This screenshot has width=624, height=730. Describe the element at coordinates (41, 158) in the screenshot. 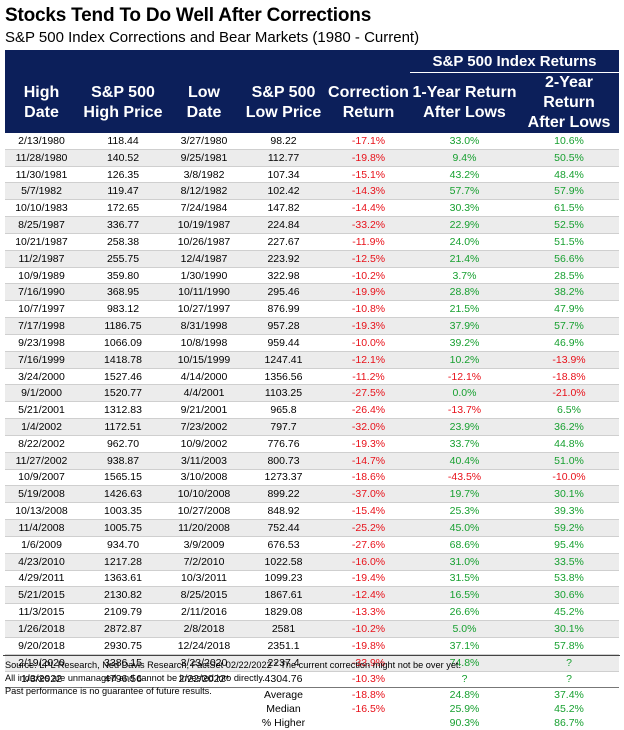

I see `cell-high-date: 11/28/1980` at that location.